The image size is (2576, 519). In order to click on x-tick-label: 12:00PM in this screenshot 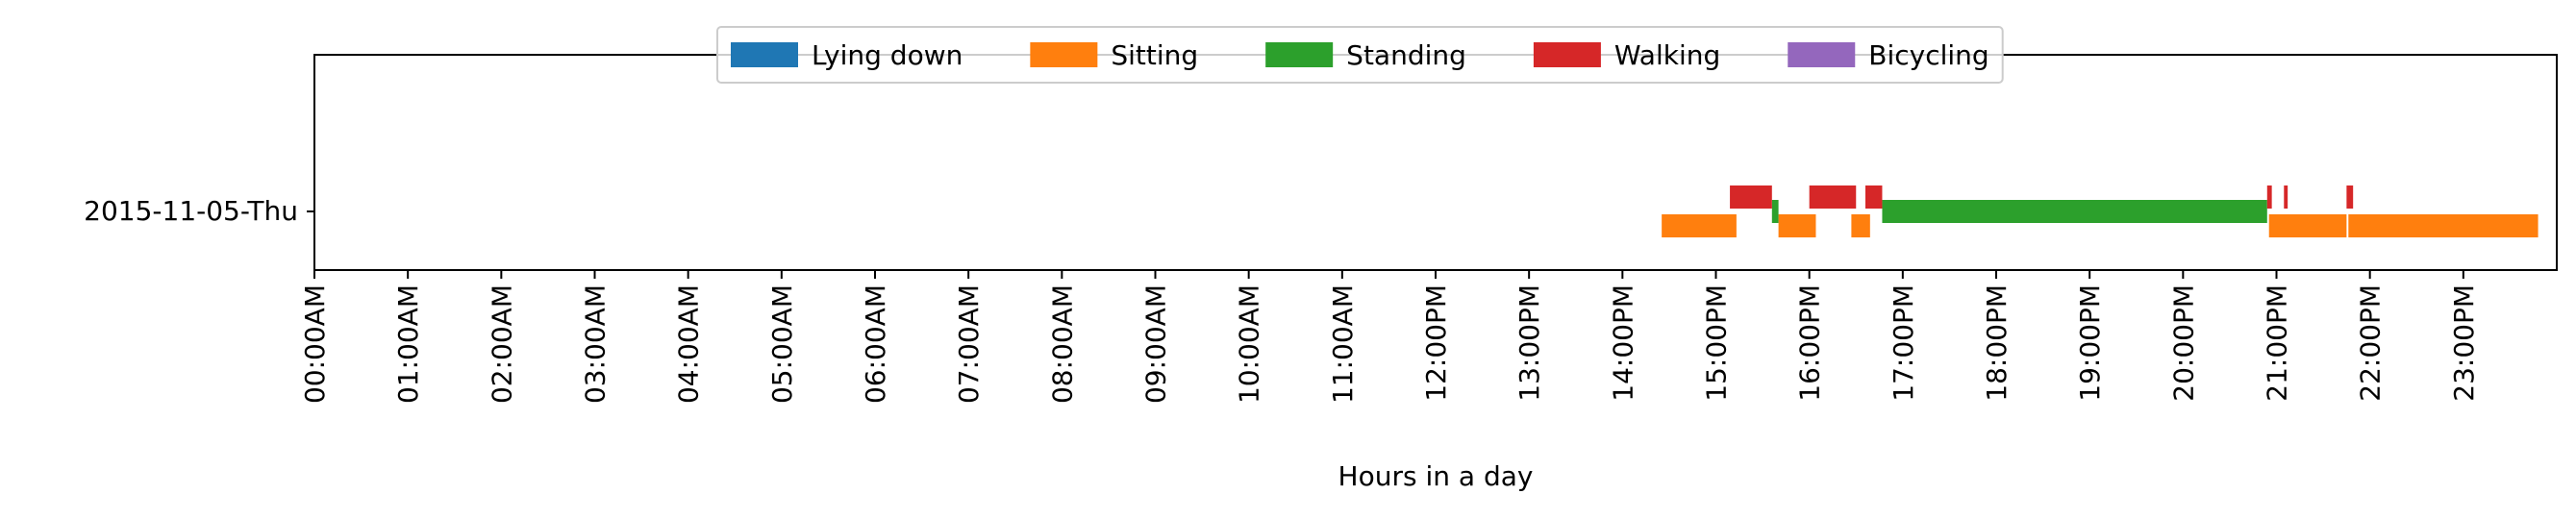, I will do `click(1436, 343)`.